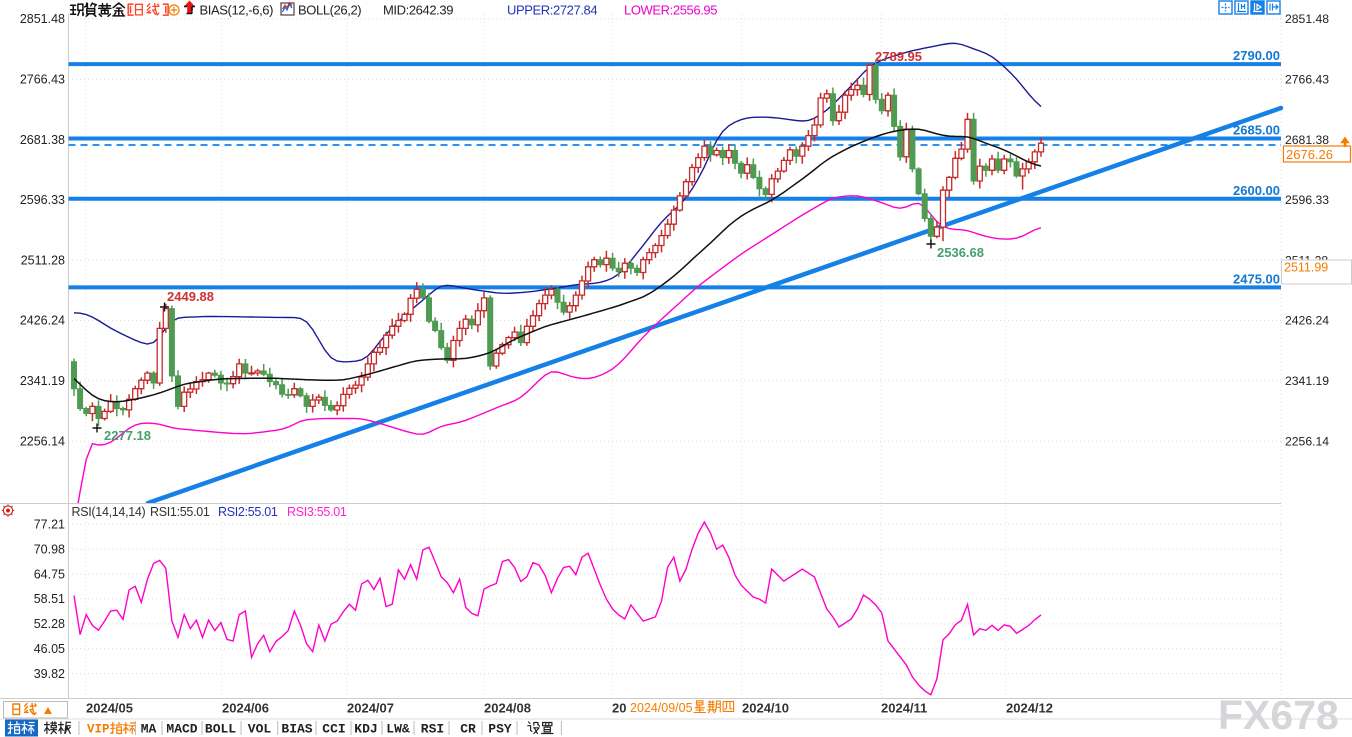  I want to click on svg-text: 2024/08, so click(507, 708).